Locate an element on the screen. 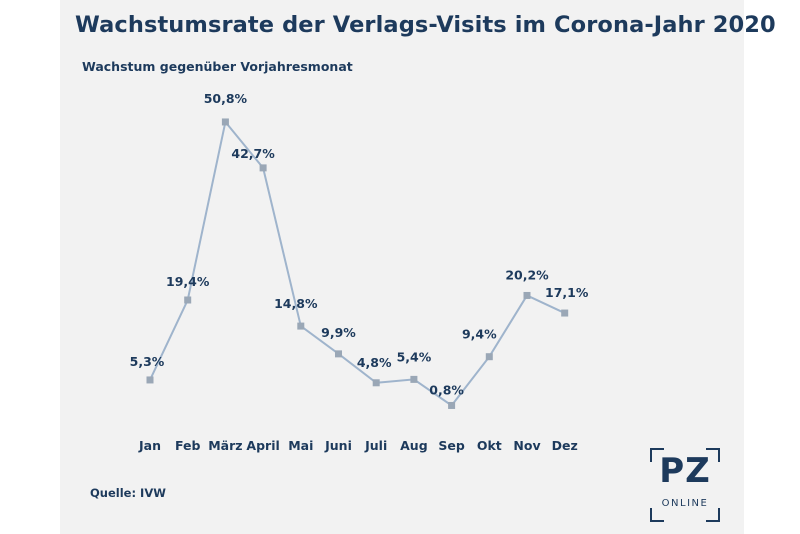  data-label-feb: 19,4% is located at coordinates (188, 281).